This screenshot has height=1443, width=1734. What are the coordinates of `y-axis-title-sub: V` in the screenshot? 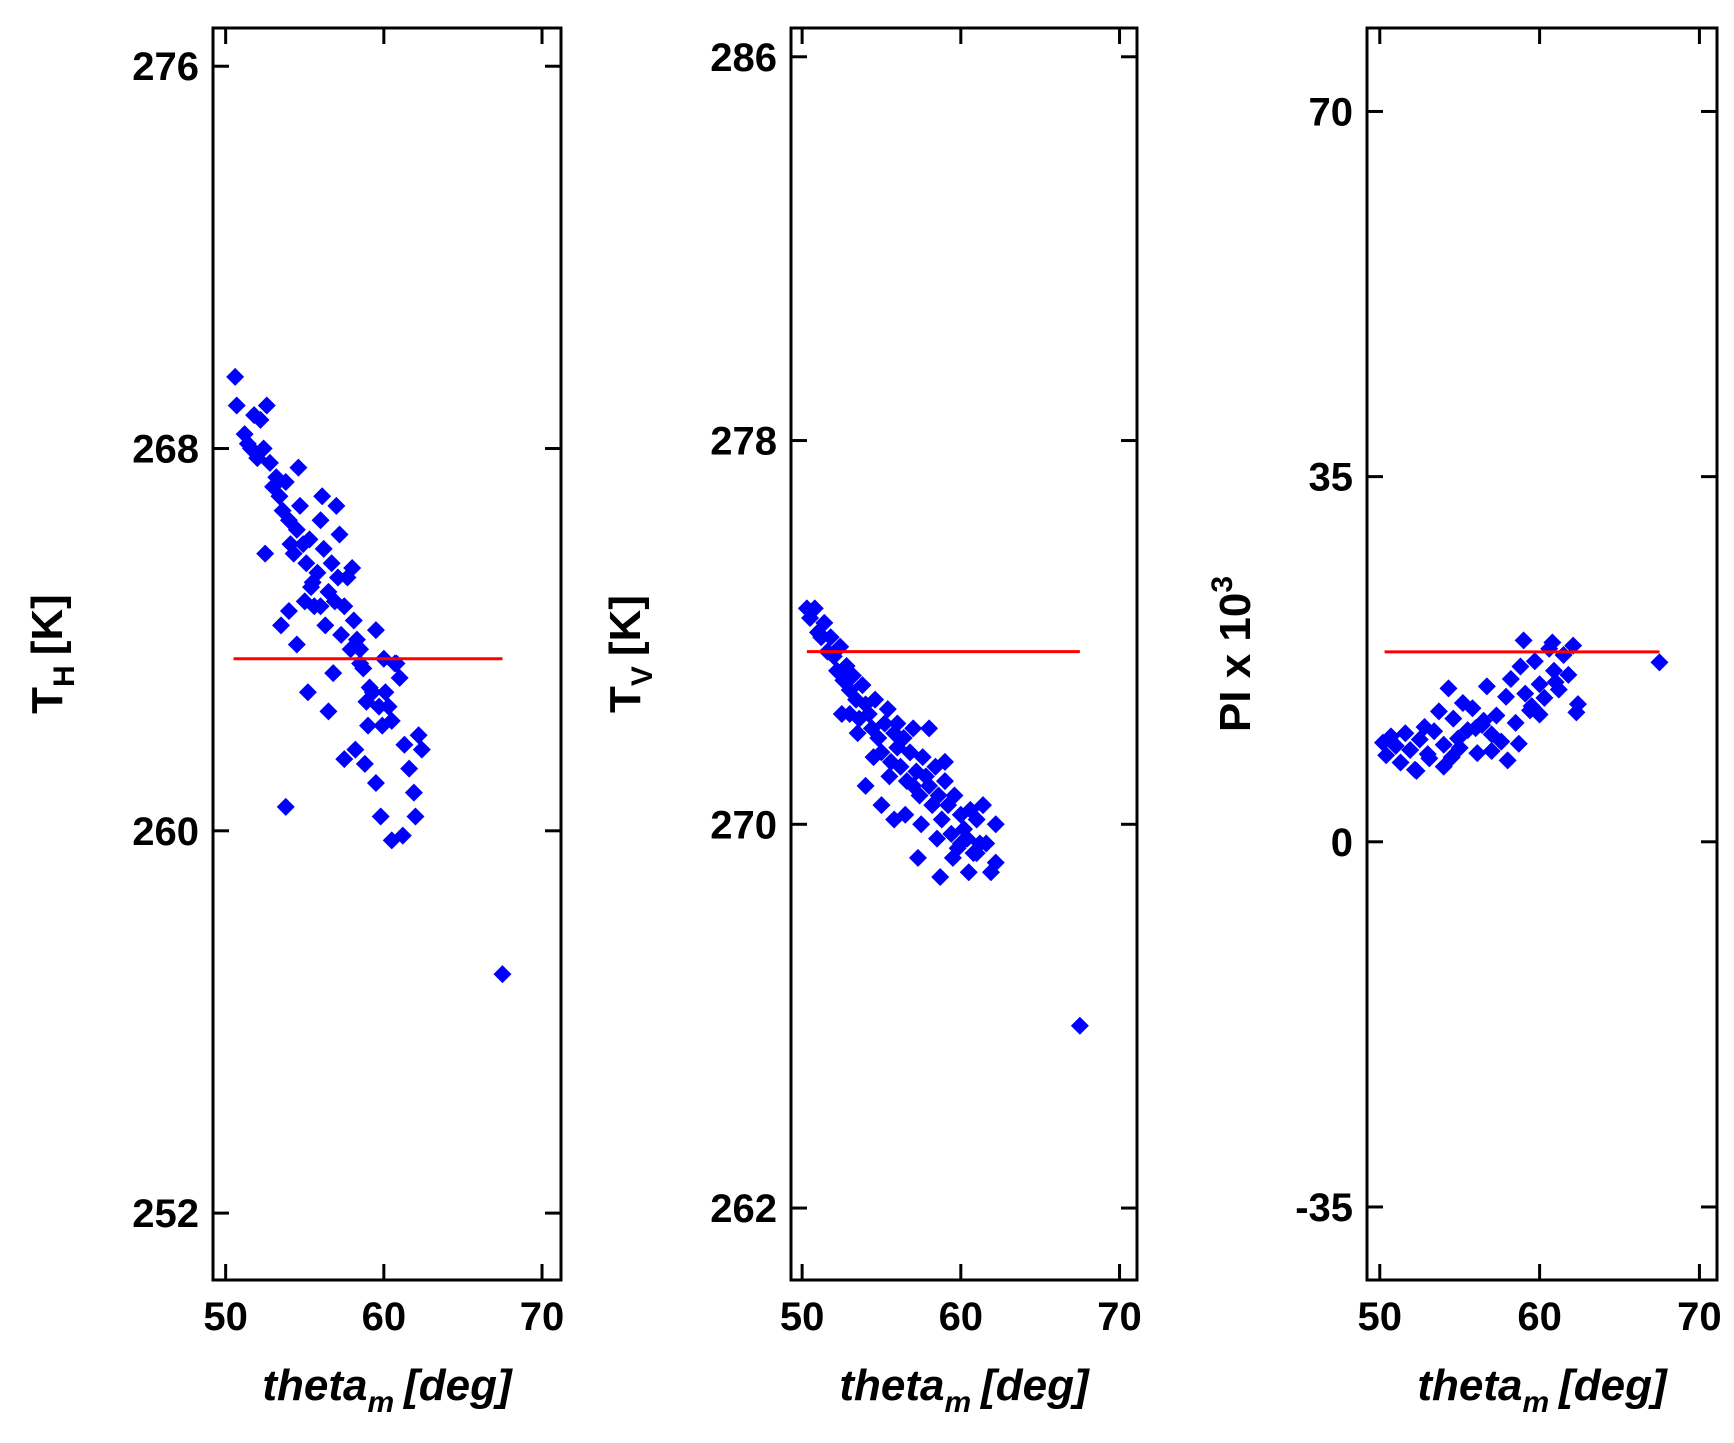 It's located at (642, 676).